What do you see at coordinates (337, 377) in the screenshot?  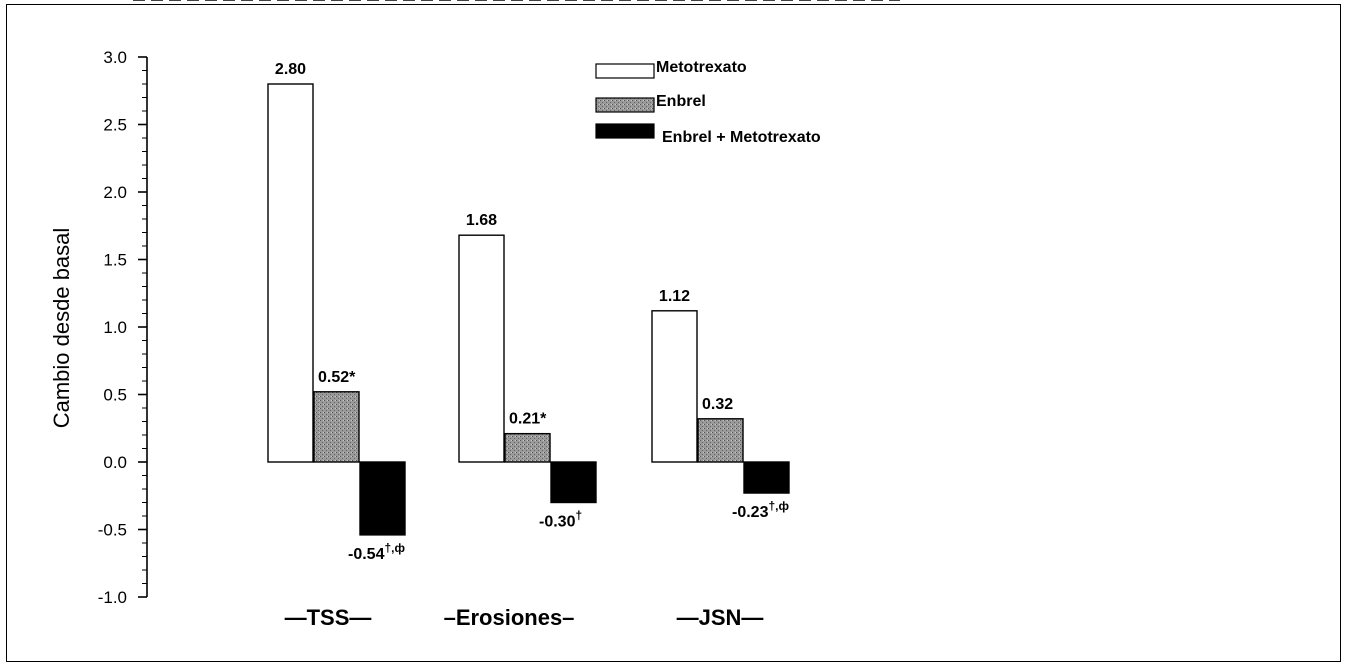 I see `data-label: 0.52*` at bounding box center [337, 377].